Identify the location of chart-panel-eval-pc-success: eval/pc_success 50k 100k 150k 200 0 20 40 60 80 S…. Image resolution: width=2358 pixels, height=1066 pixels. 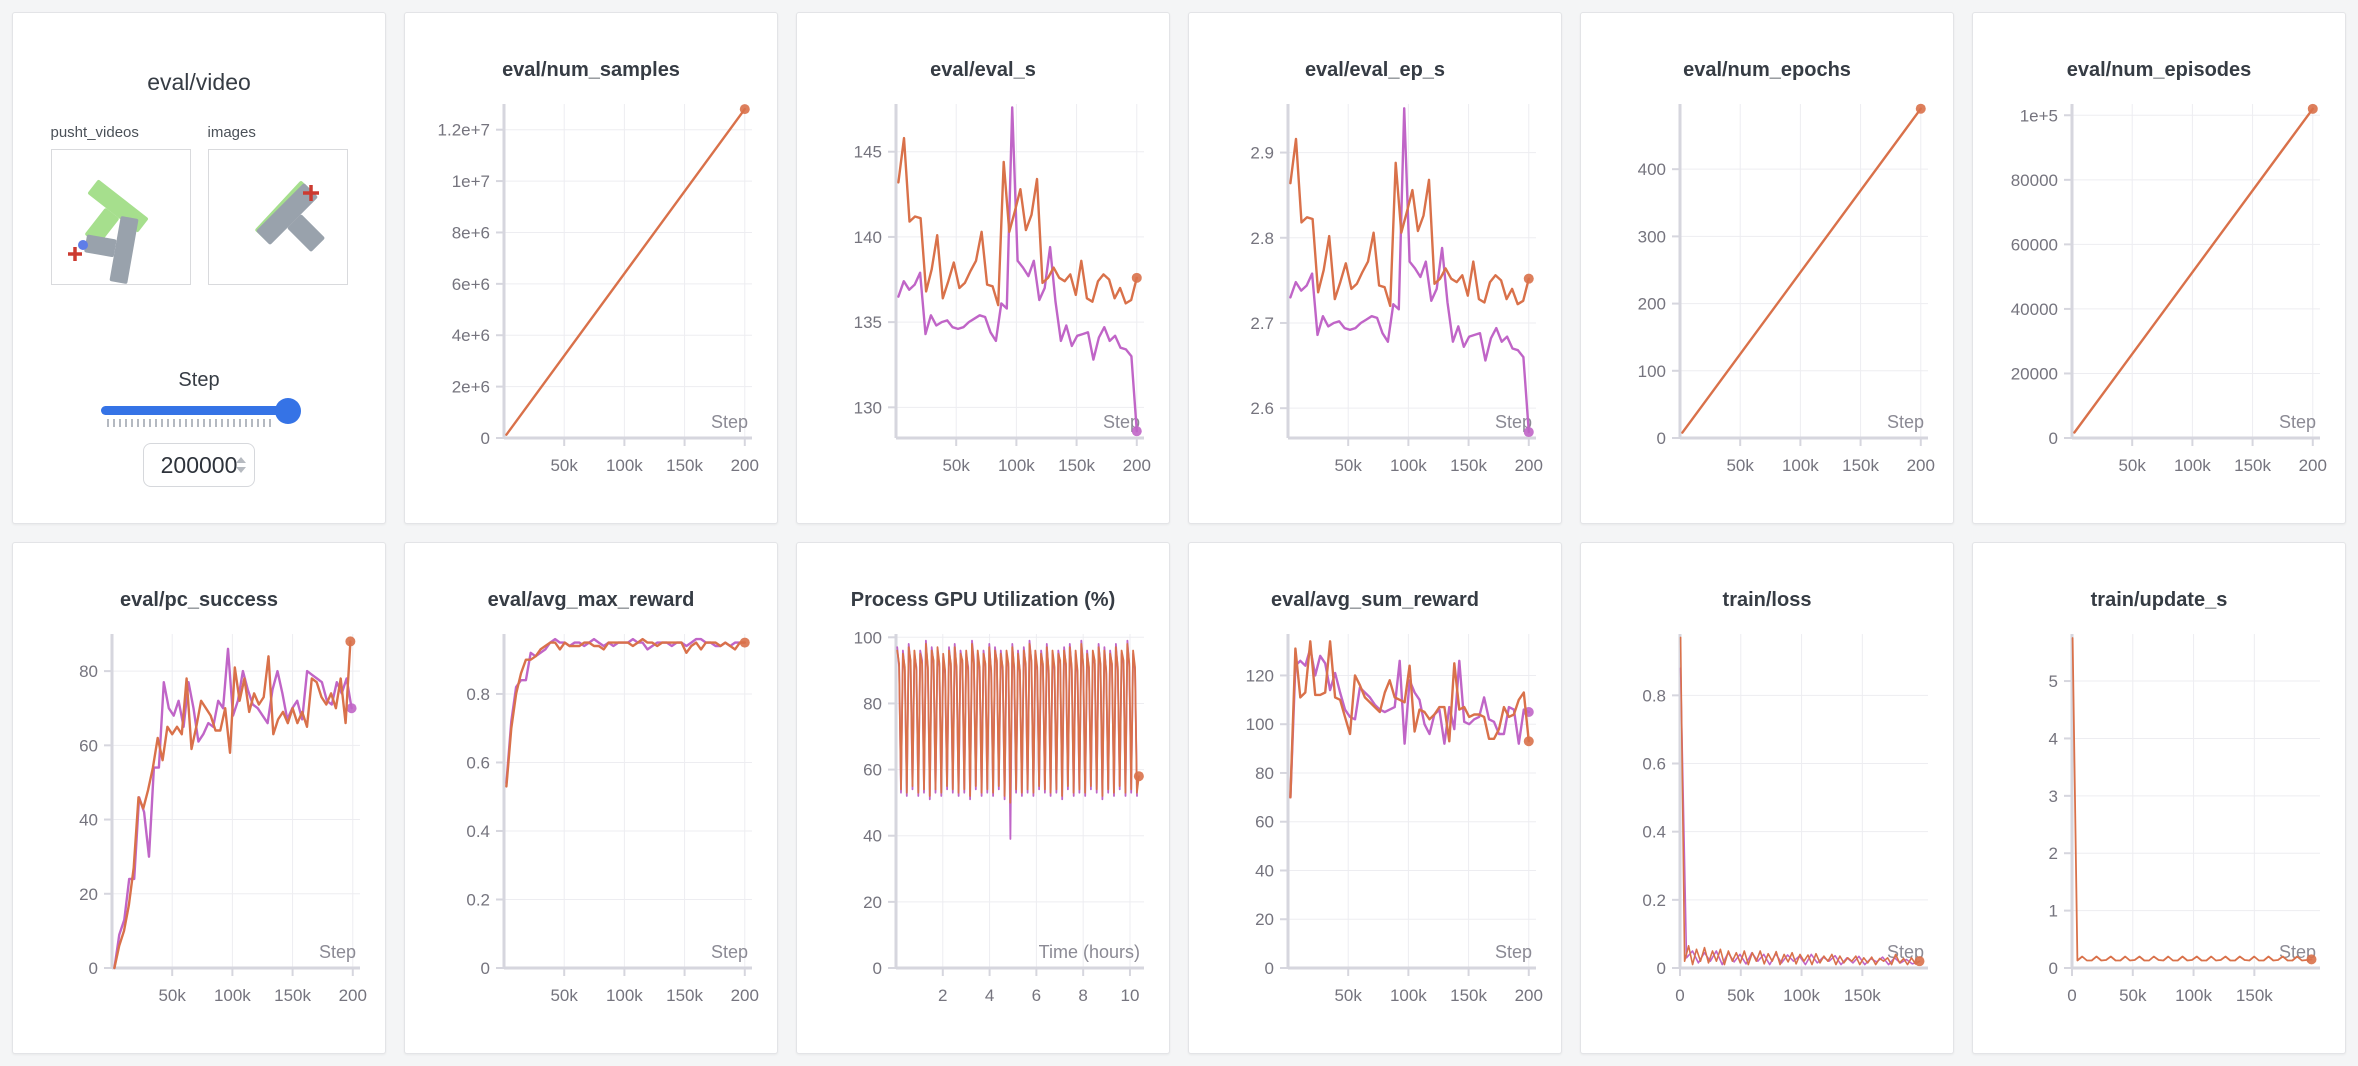
(199, 798).